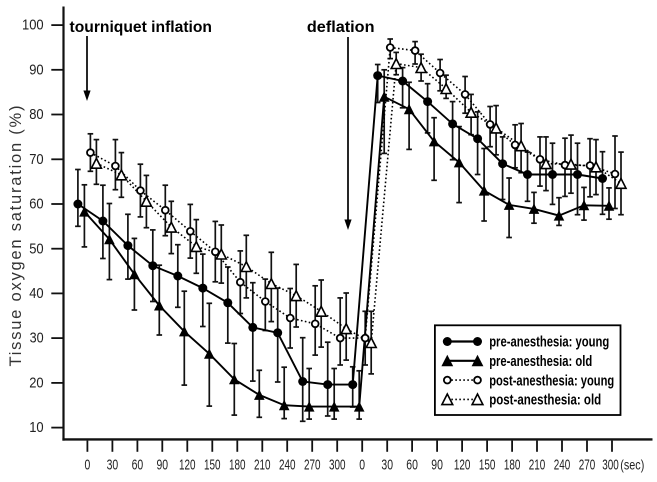 The image size is (657, 482). What do you see at coordinates (549, 343) in the screenshot?
I see `svg-text: pre-anesthesia: young` at bounding box center [549, 343].